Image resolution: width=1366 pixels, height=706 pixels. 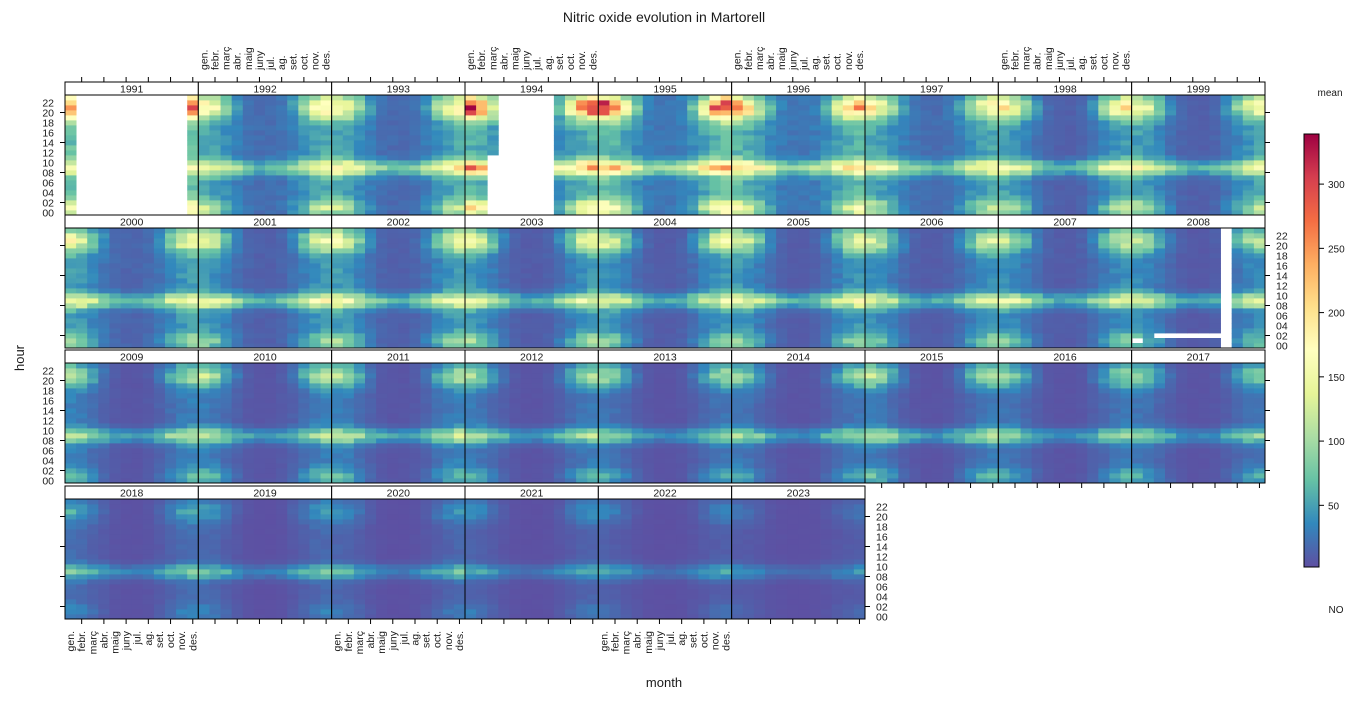 What do you see at coordinates (664, 17) in the screenshot?
I see `chart-title: Nitric oxide evolution in Martorell` at bounding box center [664, 17].